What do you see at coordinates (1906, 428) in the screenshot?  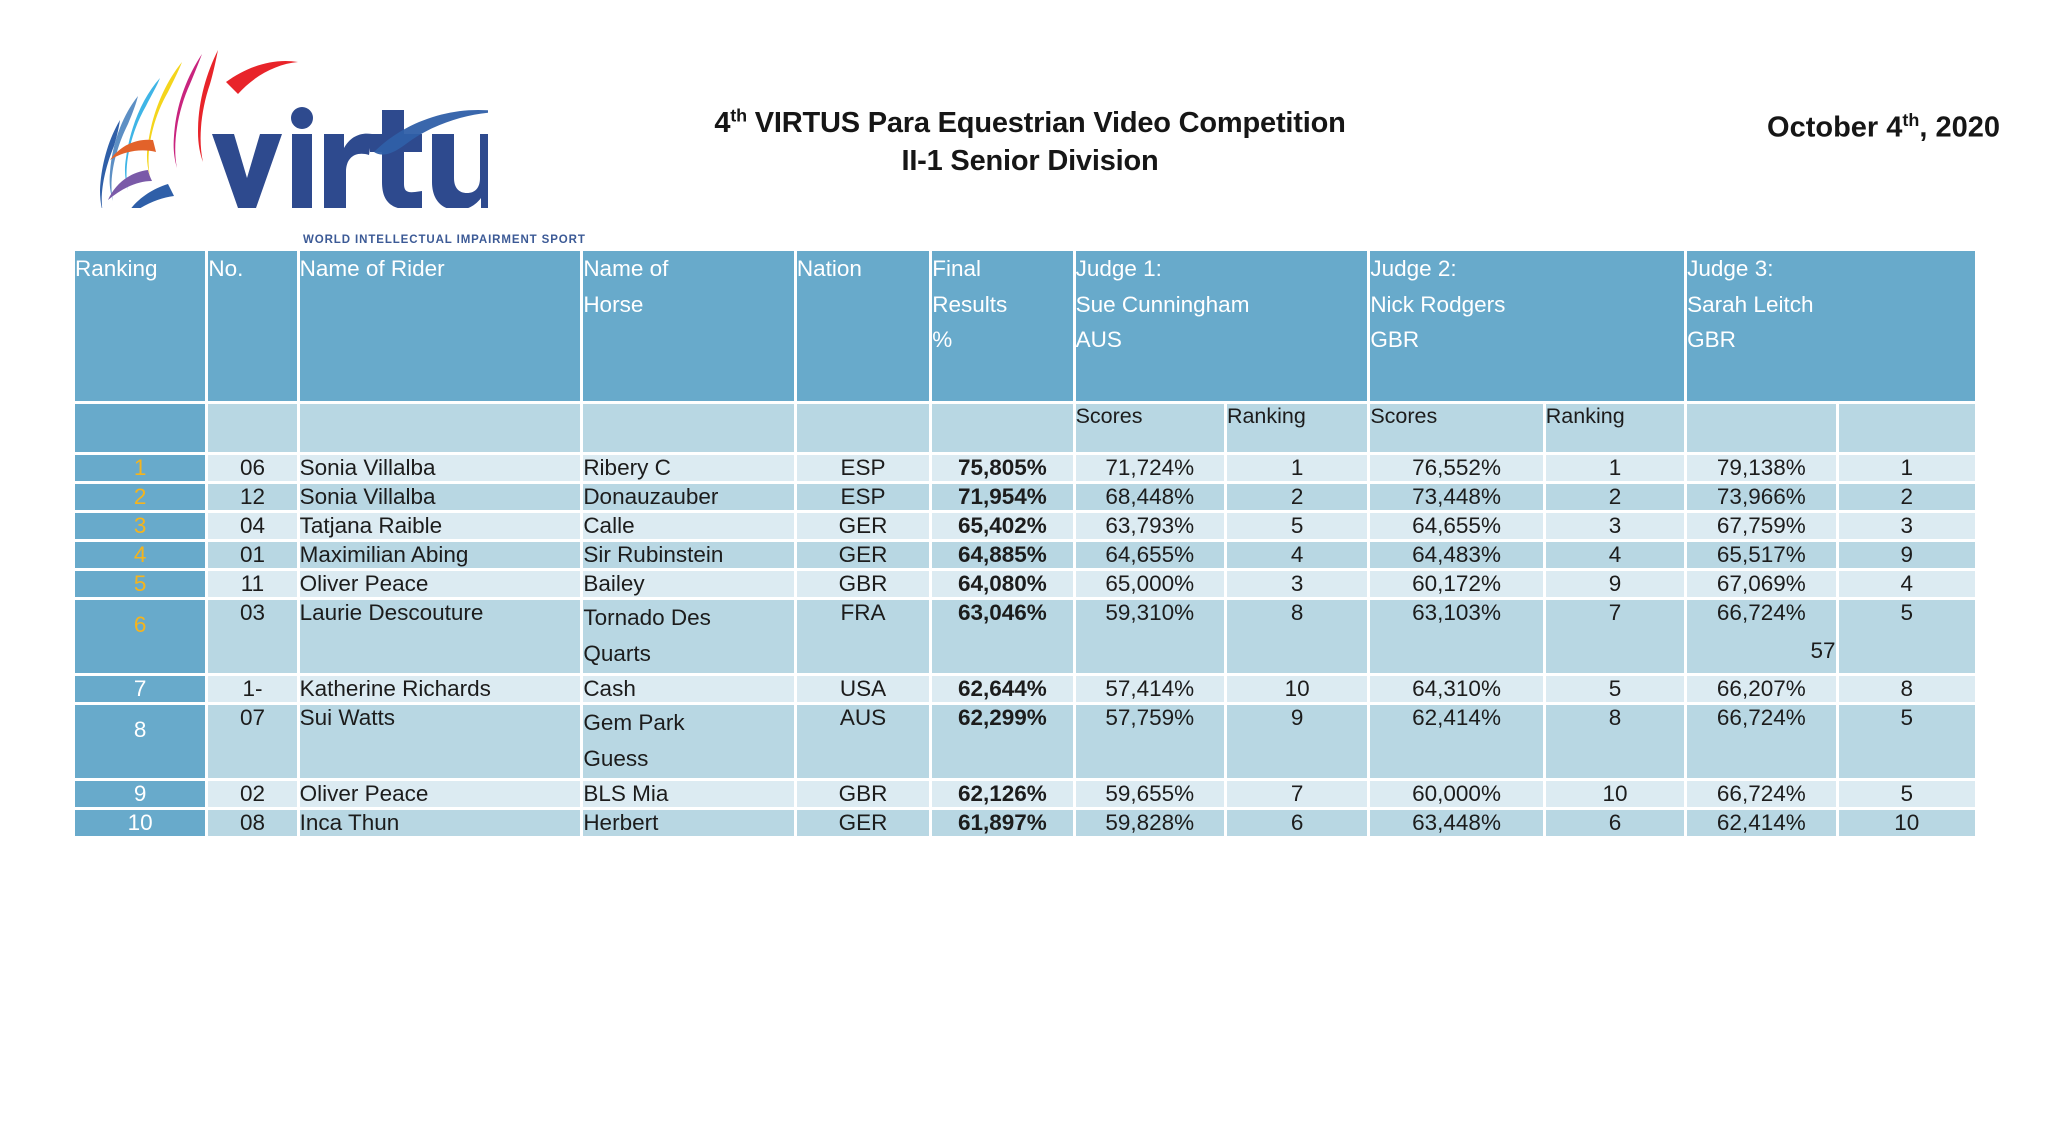 I see `subheader-judge3-ranking` at bounding box center [1906, 428].